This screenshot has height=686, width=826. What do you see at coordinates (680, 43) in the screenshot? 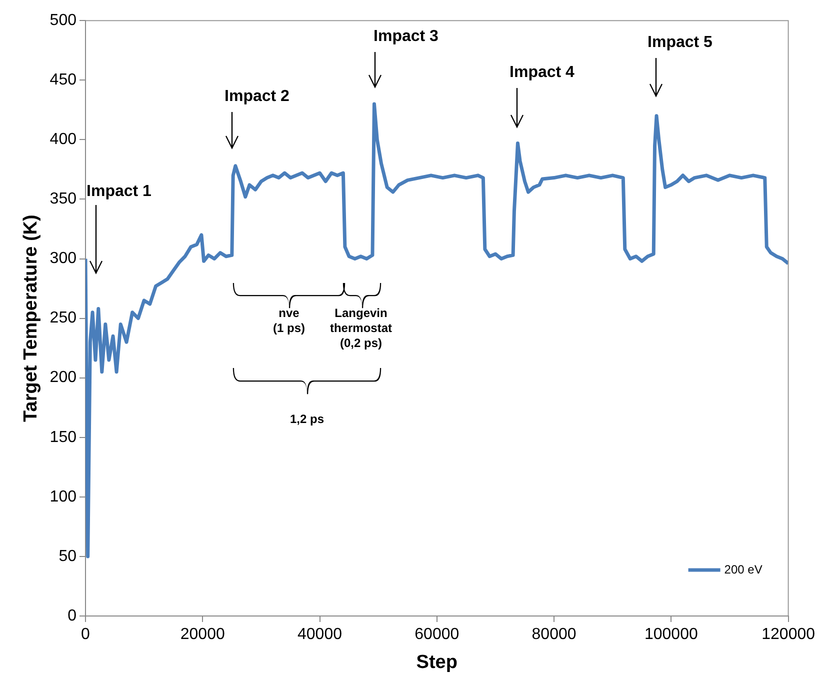
I see `annotation: Impact 5` at bounding box center [680, 43].